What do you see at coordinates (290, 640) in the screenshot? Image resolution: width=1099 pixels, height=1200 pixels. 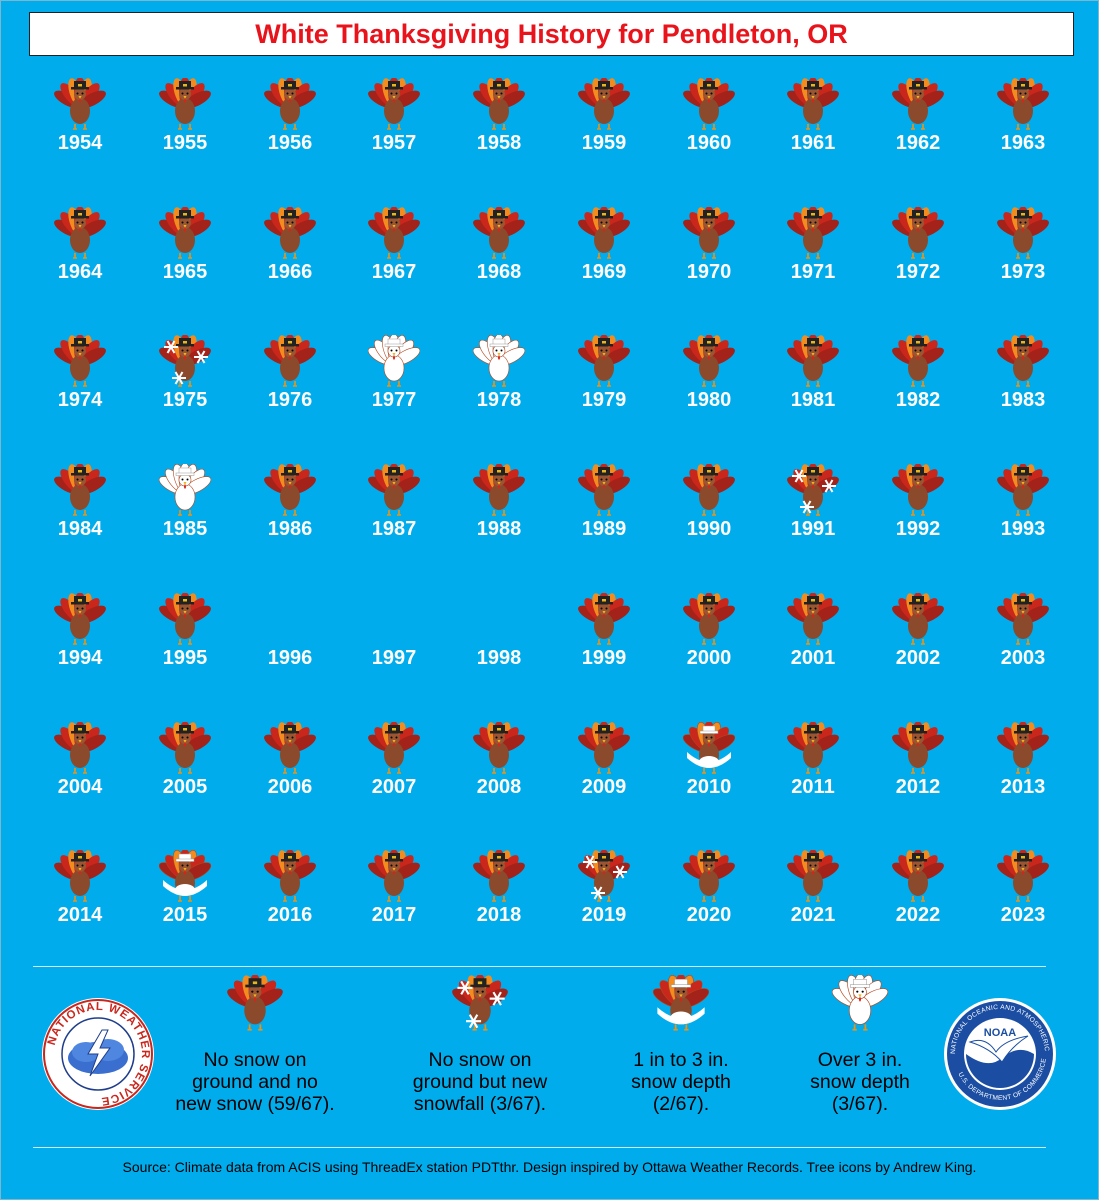 I see `year-cell: 1996` at bounding box center [290, 640].